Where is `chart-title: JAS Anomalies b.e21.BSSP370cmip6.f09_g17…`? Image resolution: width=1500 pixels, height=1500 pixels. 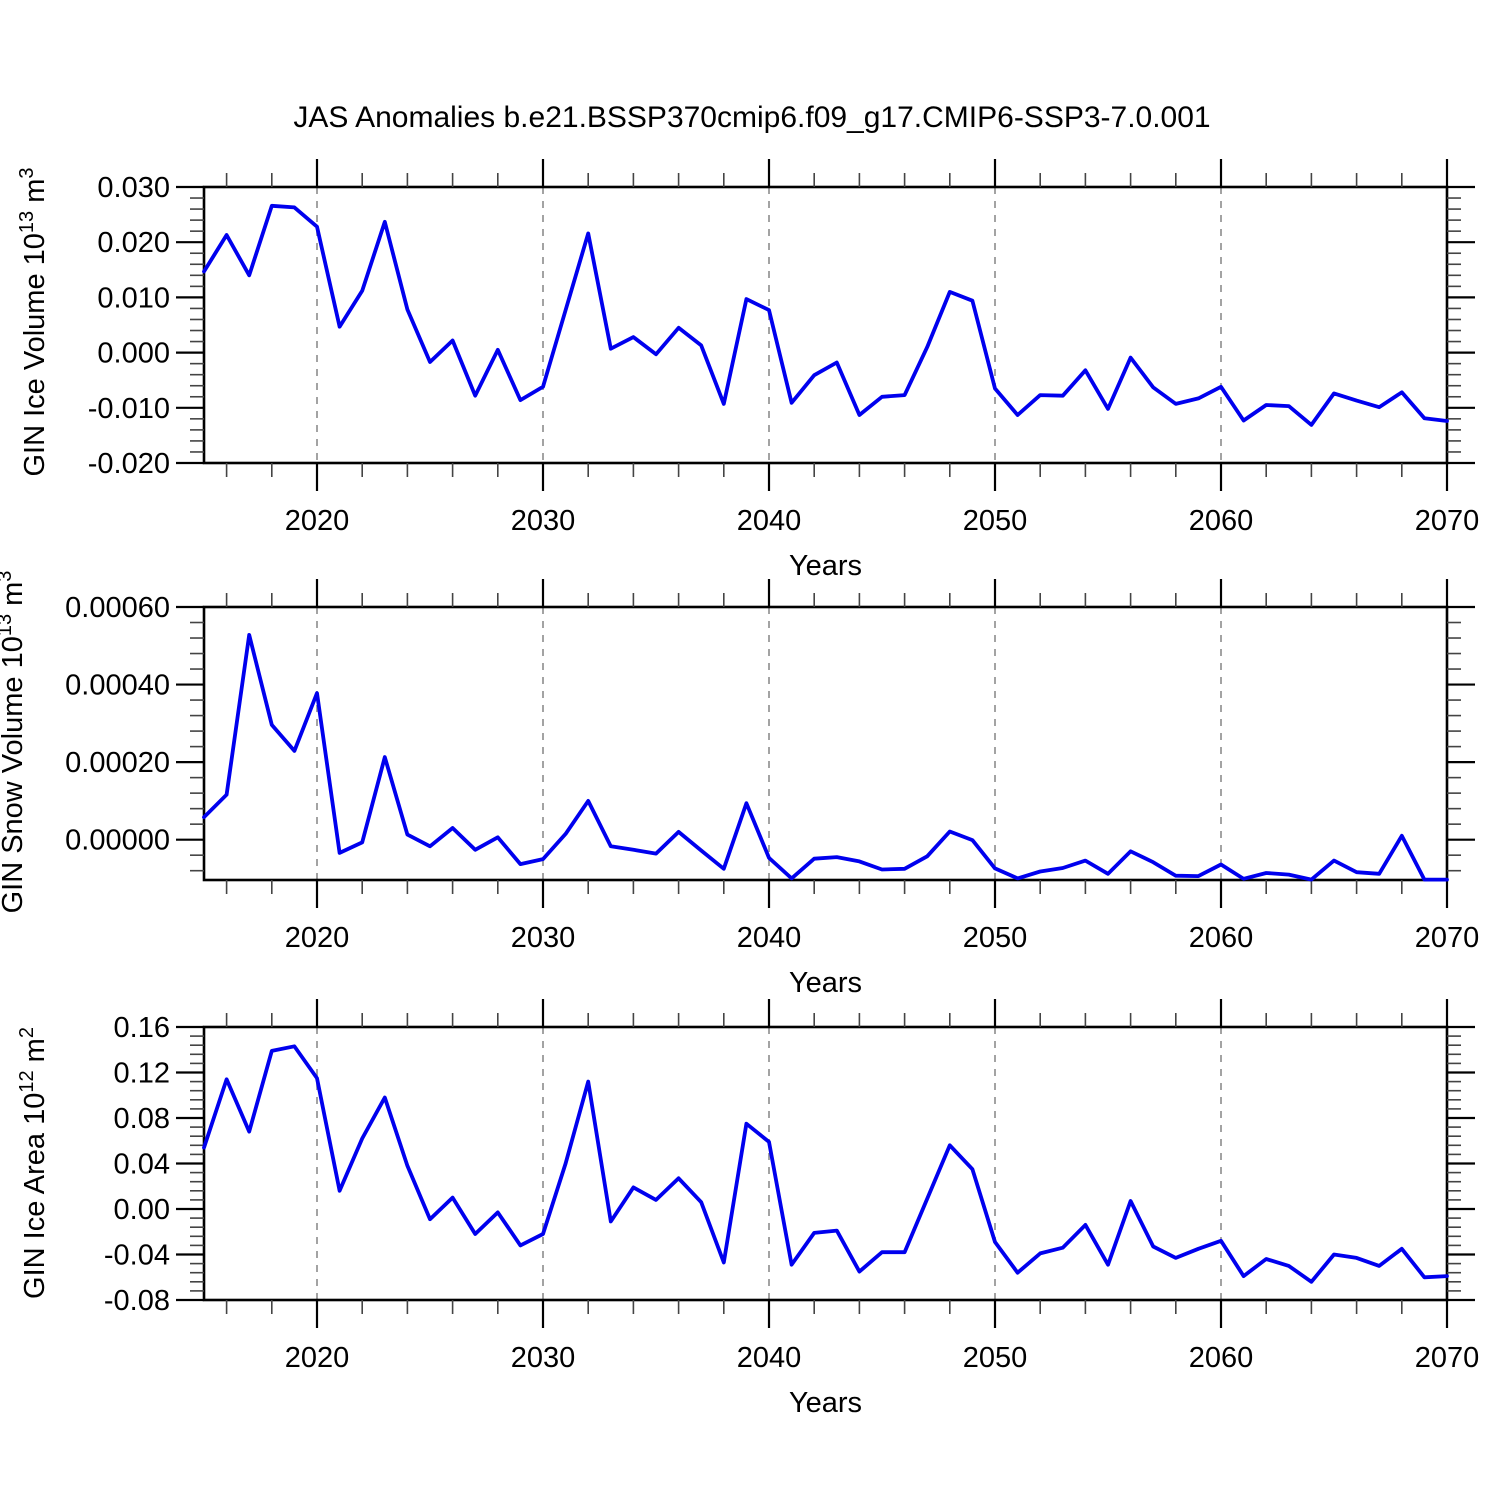
chart-title: JAS Anomalies b.e21.BSSP370cmip6.f09_g17… is located at coordinates (752, 117).